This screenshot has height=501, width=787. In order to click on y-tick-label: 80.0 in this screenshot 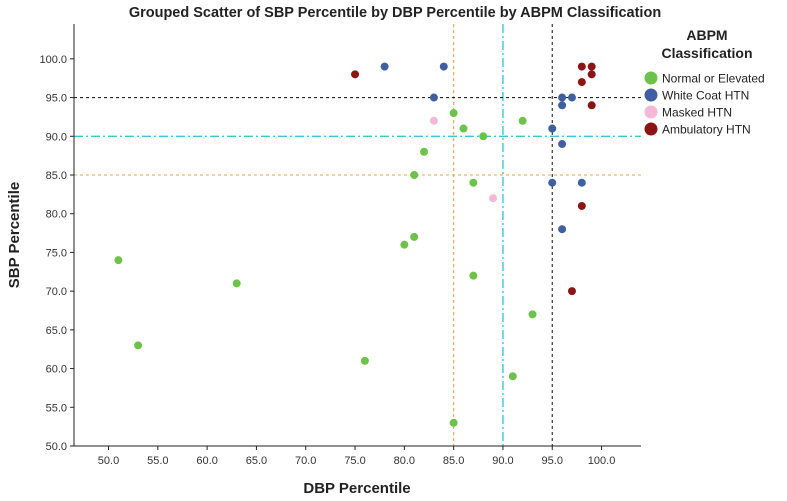, I will do `click(56, 215)`.